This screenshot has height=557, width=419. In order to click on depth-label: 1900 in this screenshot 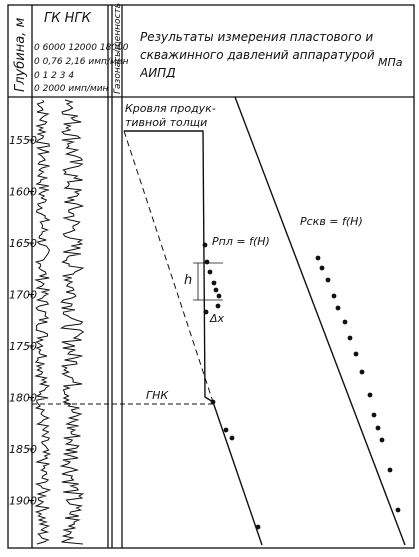, I will do `click(23, 501)`.